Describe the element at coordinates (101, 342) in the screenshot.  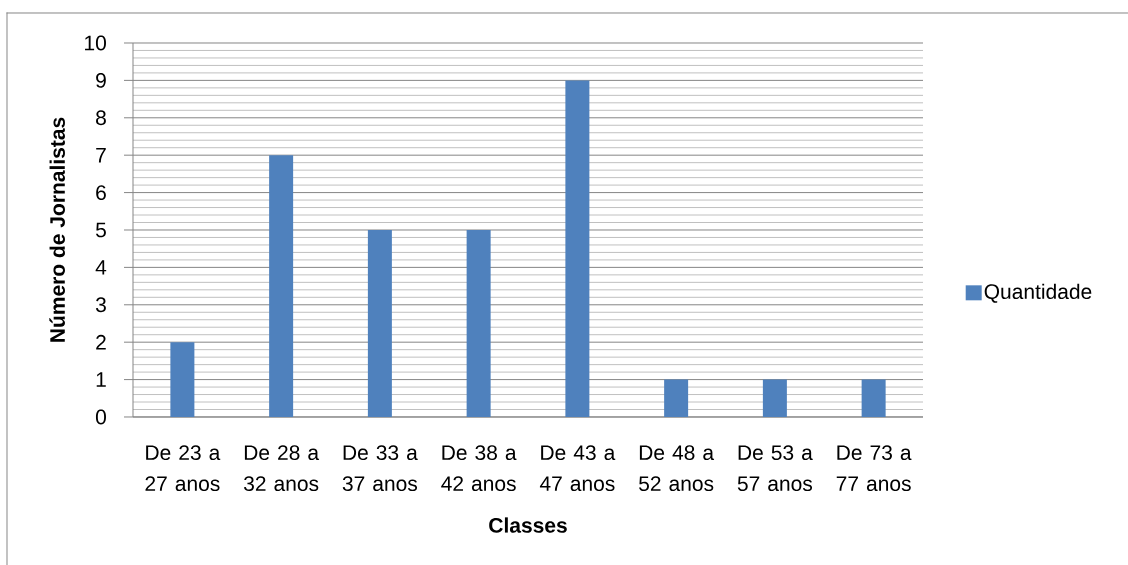
I see `y-tick-label: 2` at that location.